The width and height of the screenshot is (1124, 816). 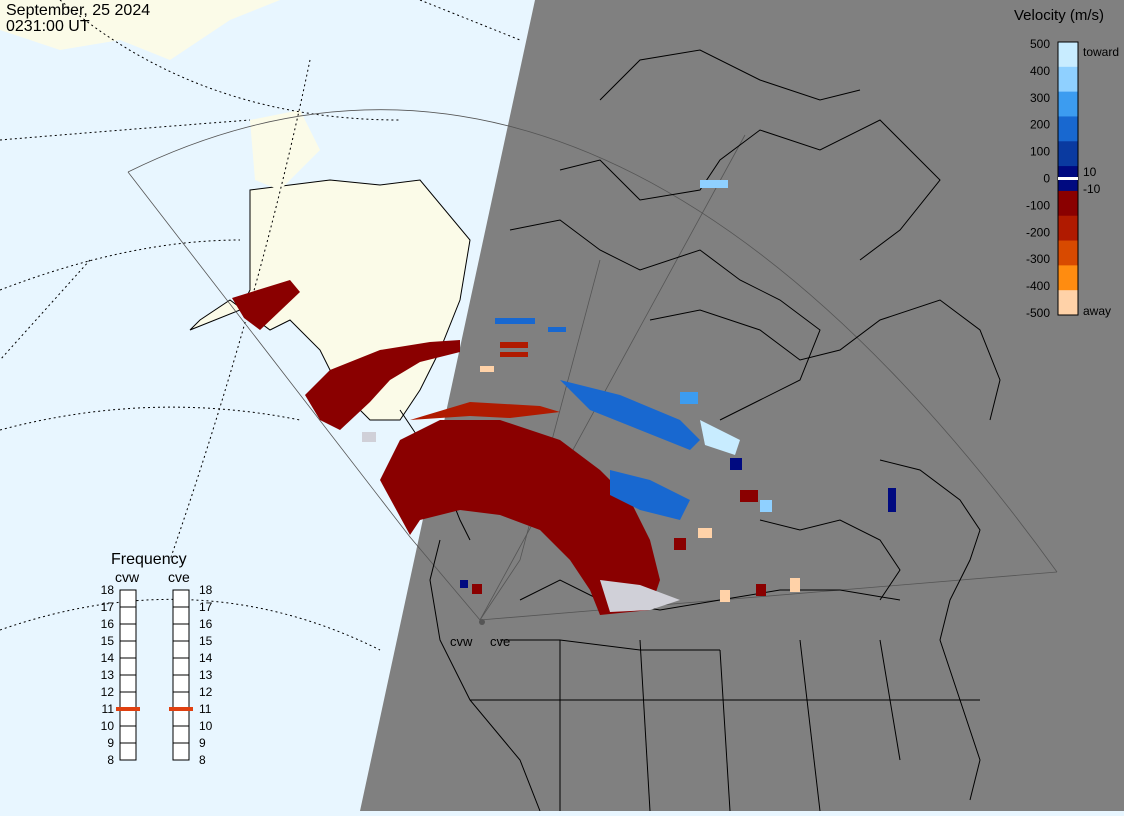 What do you see at coordinates (1046, 179) in the screenshot?
I see `legend-tick-label: 0` at bounding box center [1046, 179].